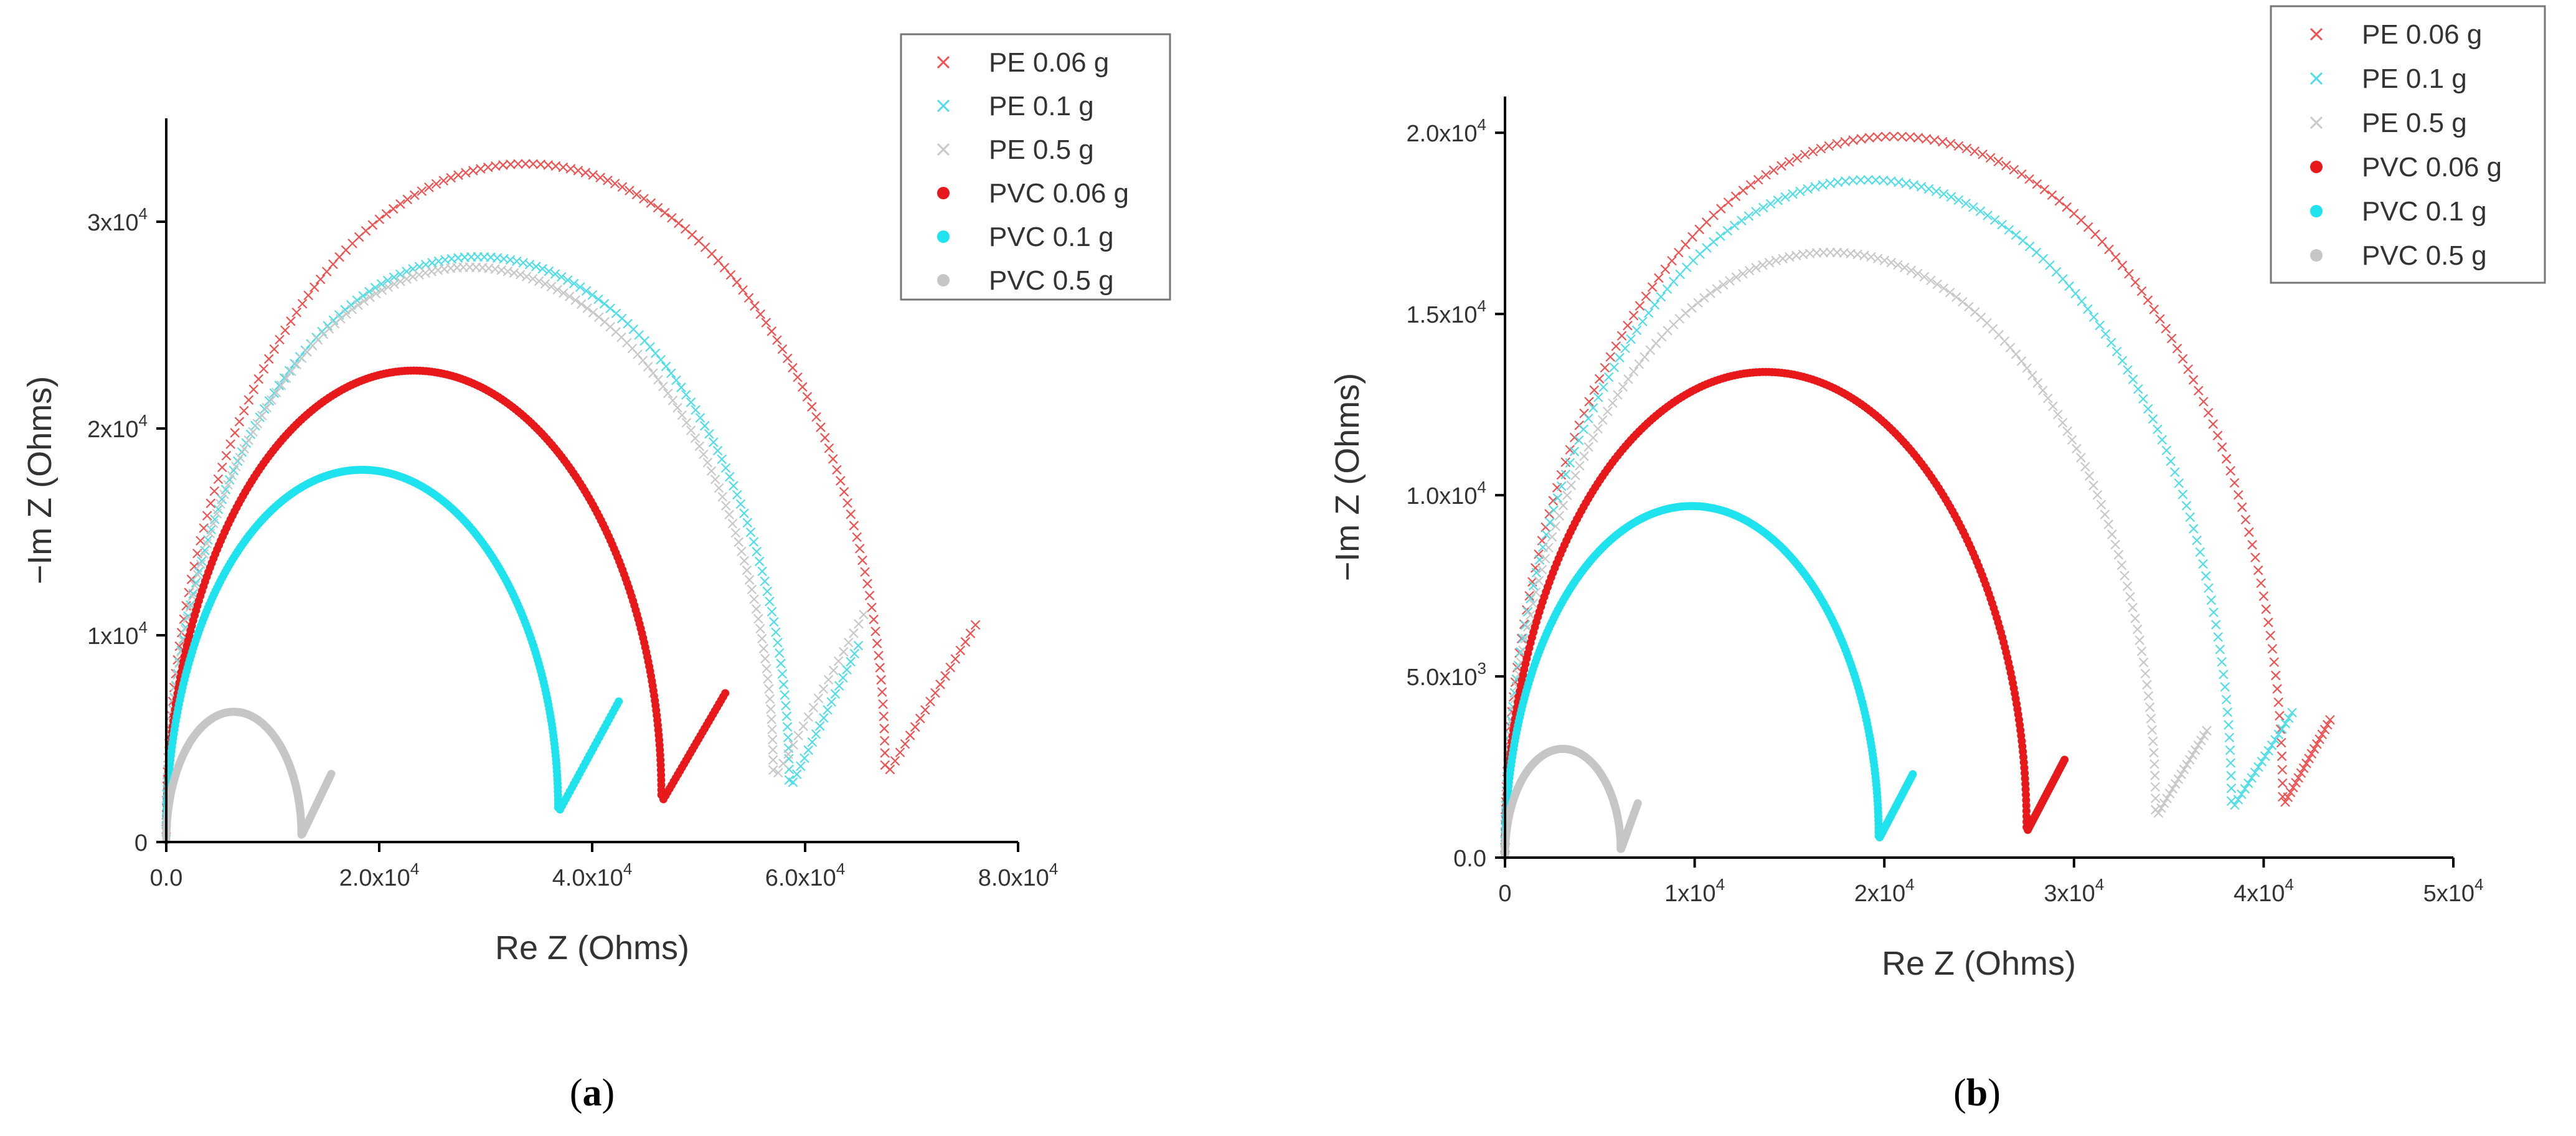  What do you see at coordinates (1446, 312) in the screenshot?
I see `y-tick-label: 1.5x10⁴` at bounding box center [1446, 312].